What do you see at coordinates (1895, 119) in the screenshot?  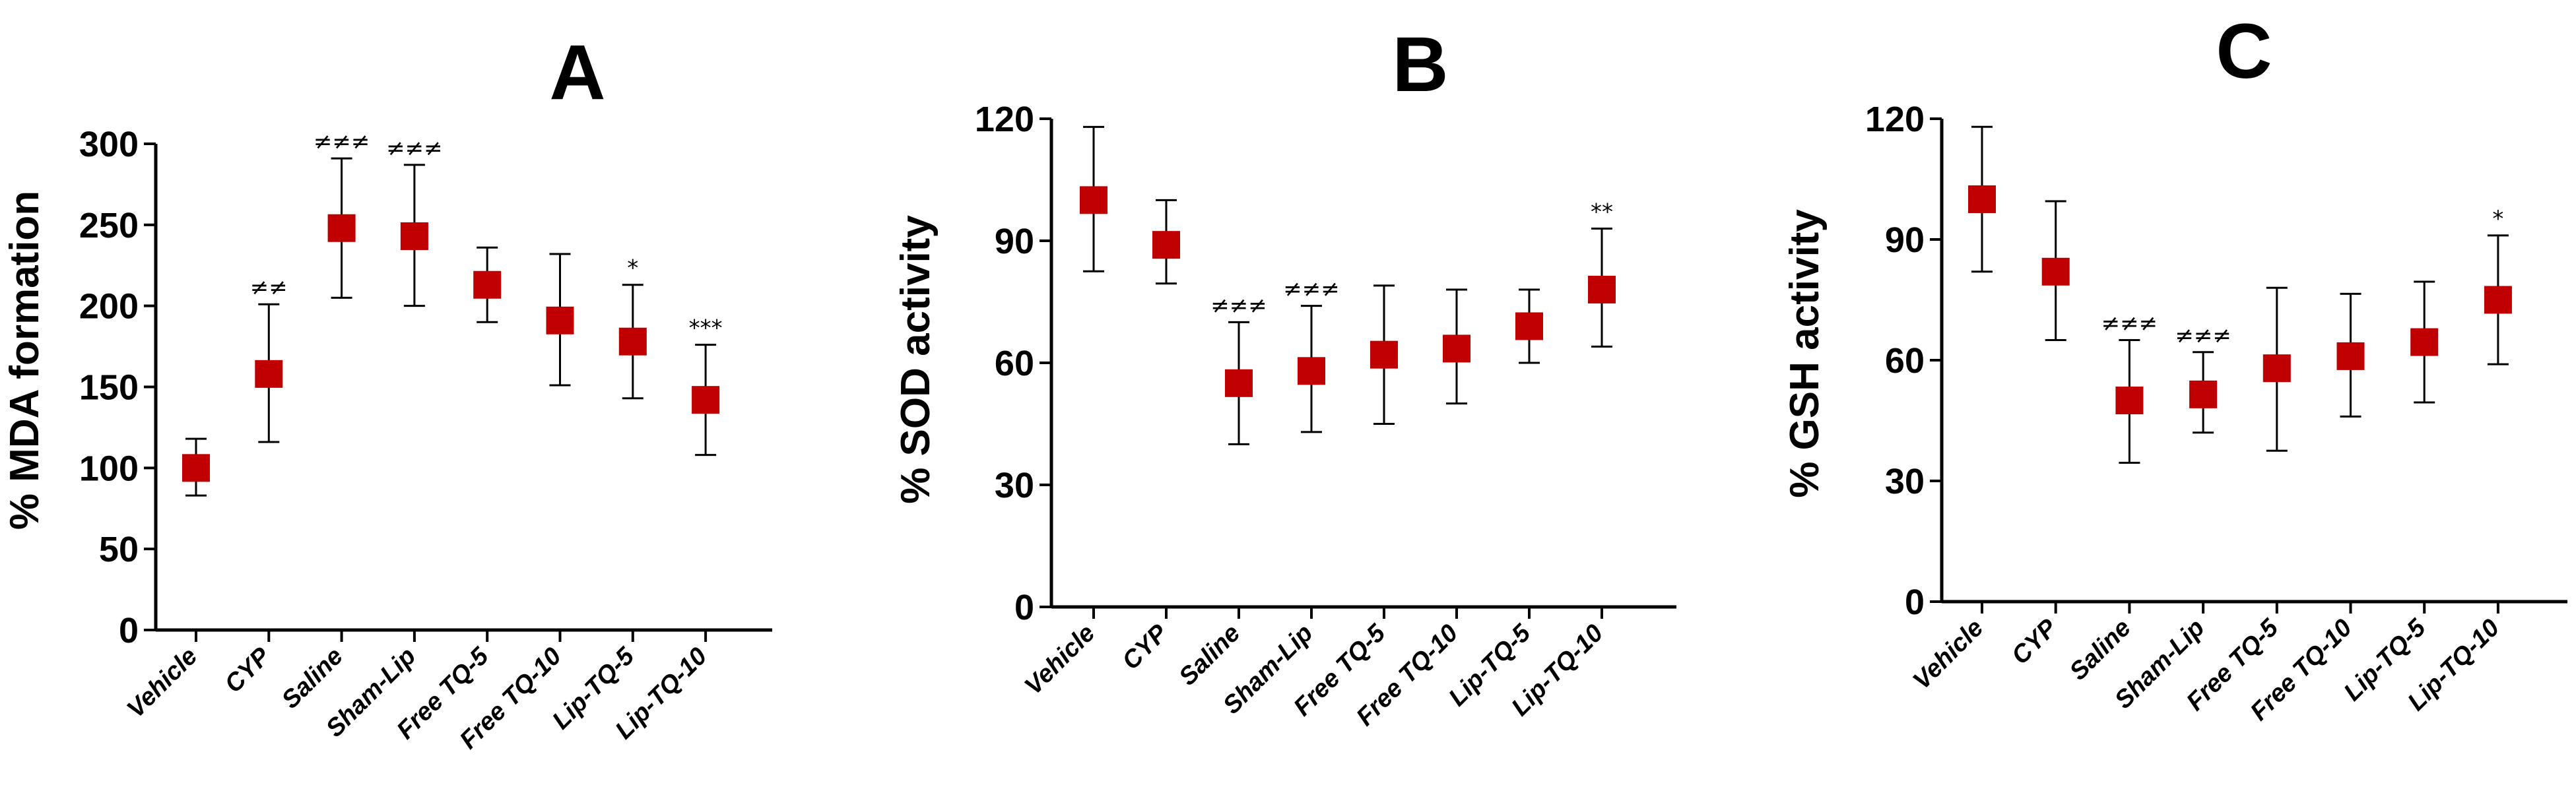 I see `panel-c-ytick-label: 120` at bounding box center [1895, 119].